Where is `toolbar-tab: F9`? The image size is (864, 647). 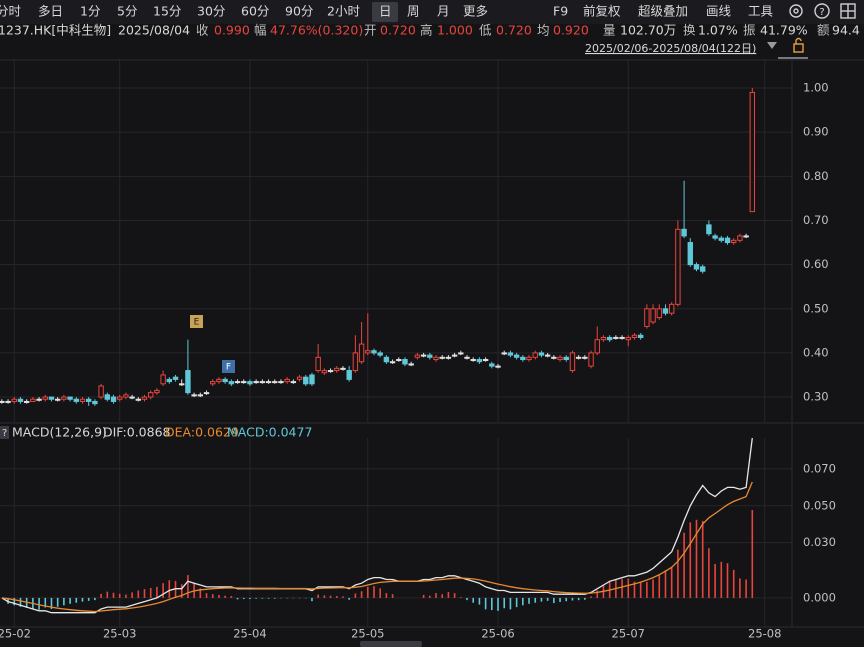 toolbar-tab: F9 is located at coordinates (560, 11).